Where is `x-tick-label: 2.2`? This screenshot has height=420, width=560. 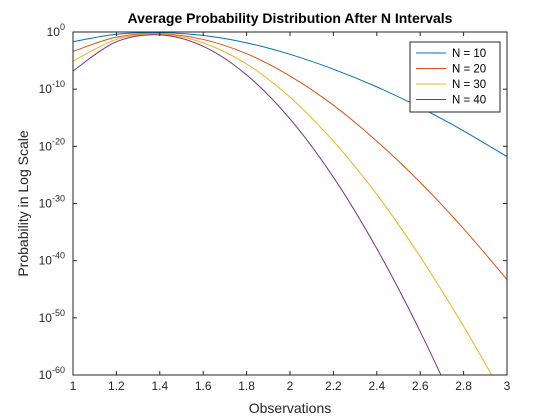
x-tick-label: 2.2 is located at coordinates (333, 386).